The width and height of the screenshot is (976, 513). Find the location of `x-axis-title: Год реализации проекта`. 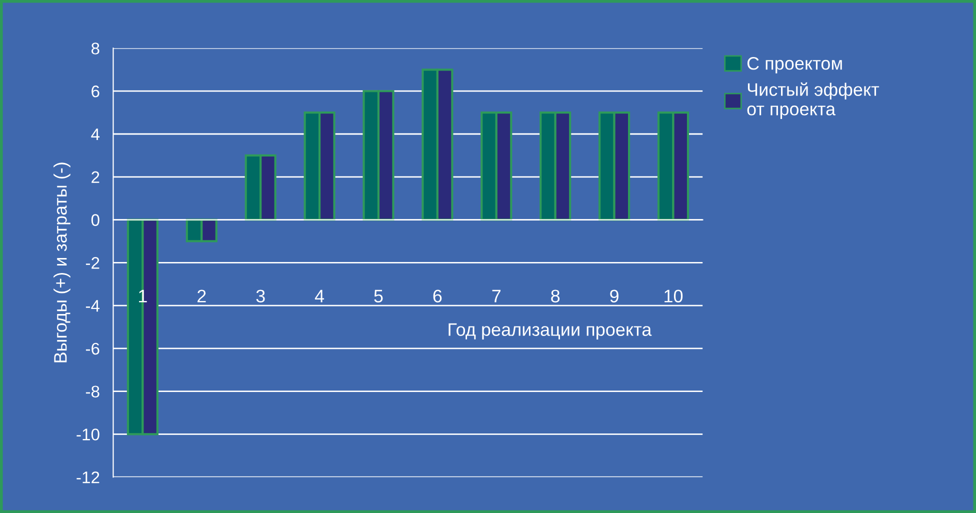

x-axis-title: Год реализации проекта is located at coordinates (550, 331).